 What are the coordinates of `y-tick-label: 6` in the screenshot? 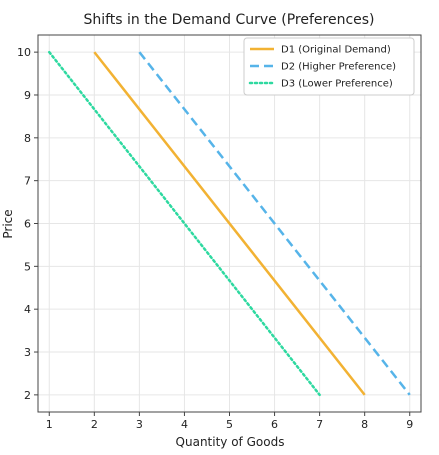 It's located at (27, 224).